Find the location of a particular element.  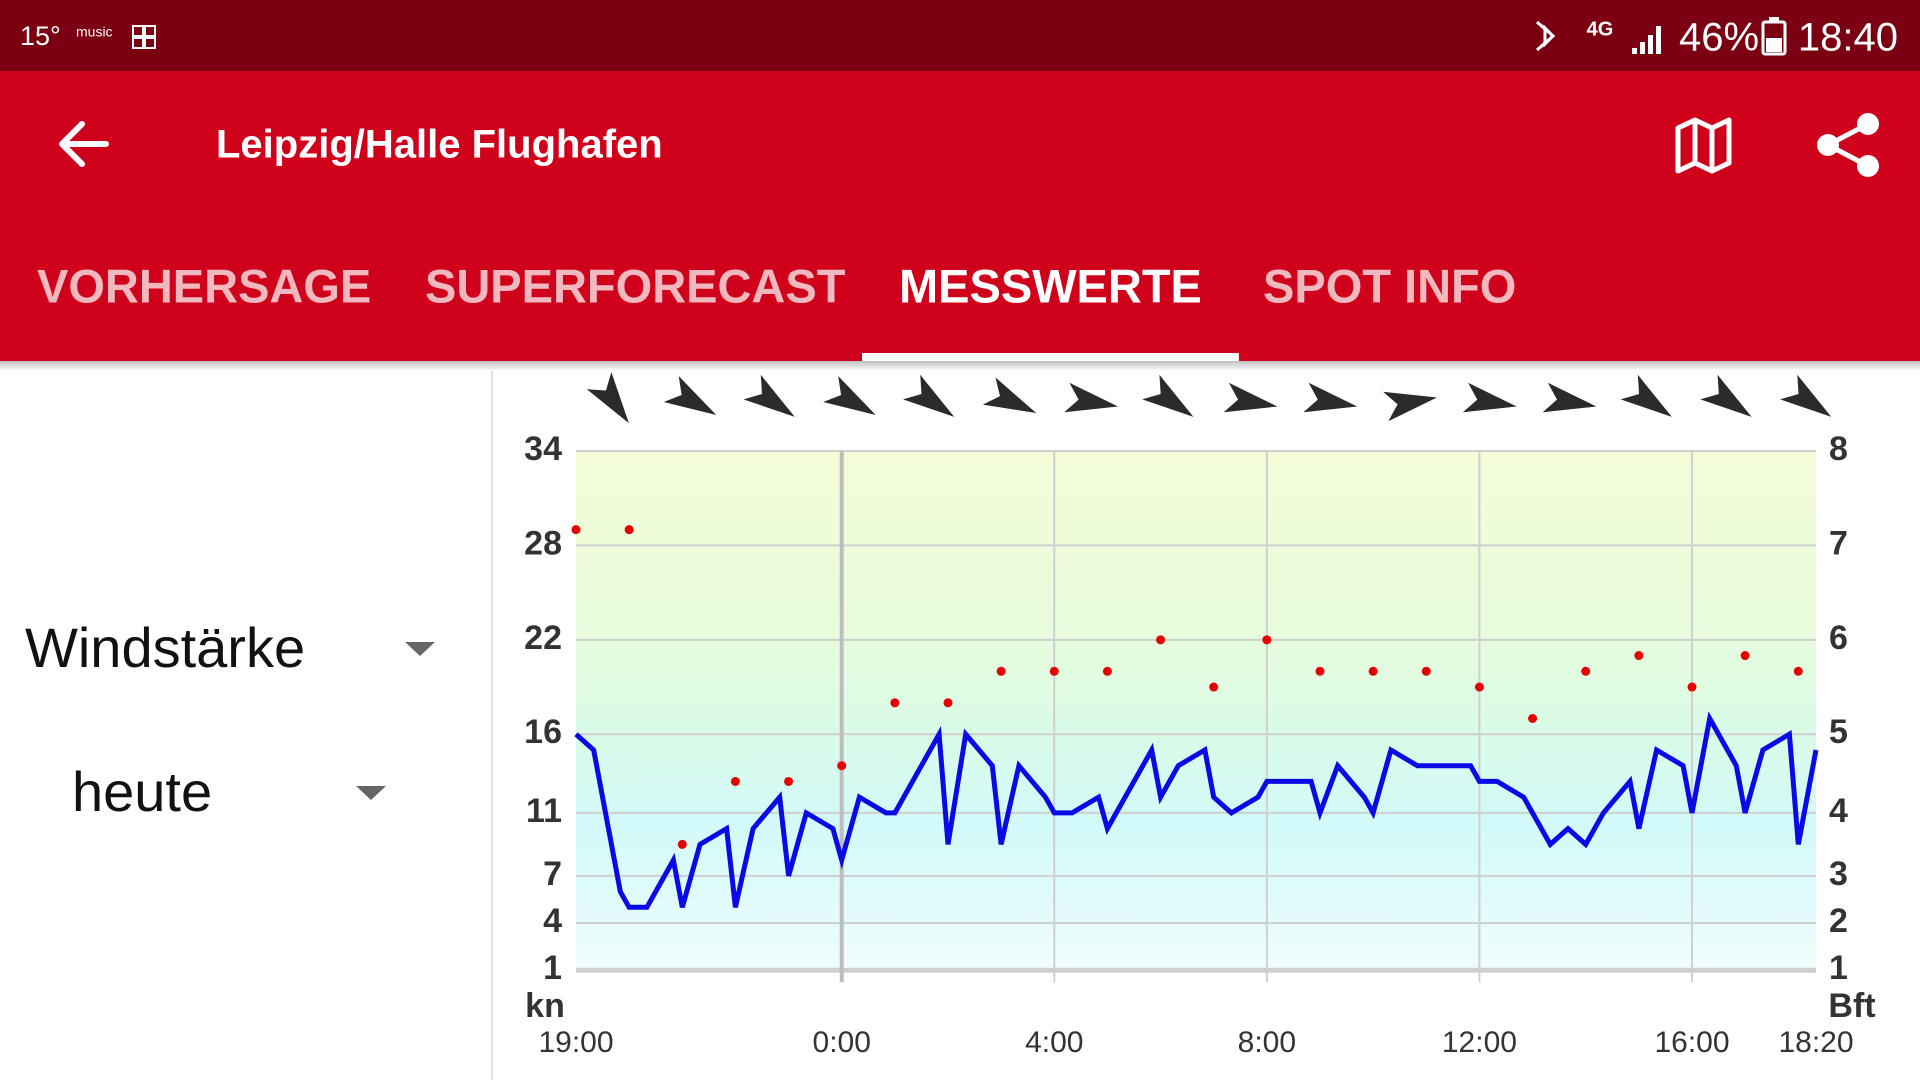

y2-tick-label: 8 is located at coordinates (1838, 449).